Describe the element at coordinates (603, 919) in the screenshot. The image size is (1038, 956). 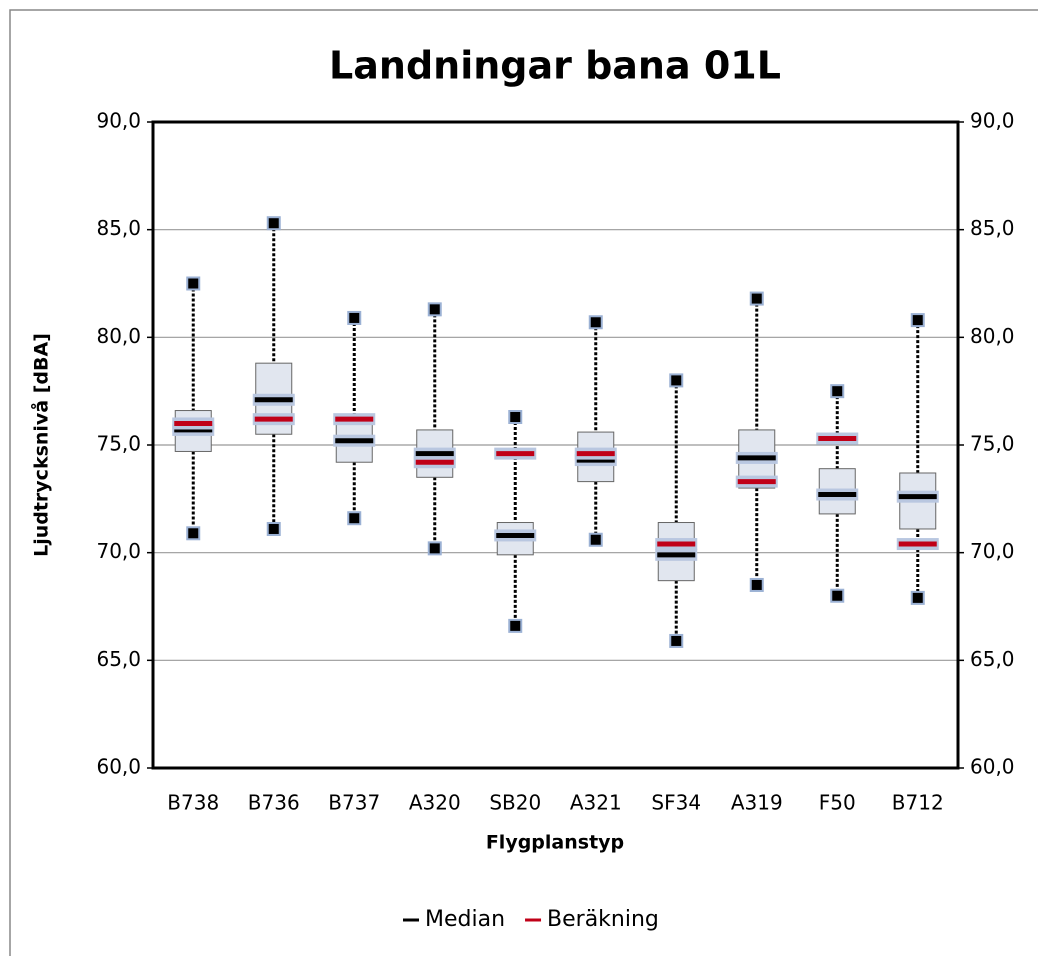
I see `legend-label: Beräkning` at that location.